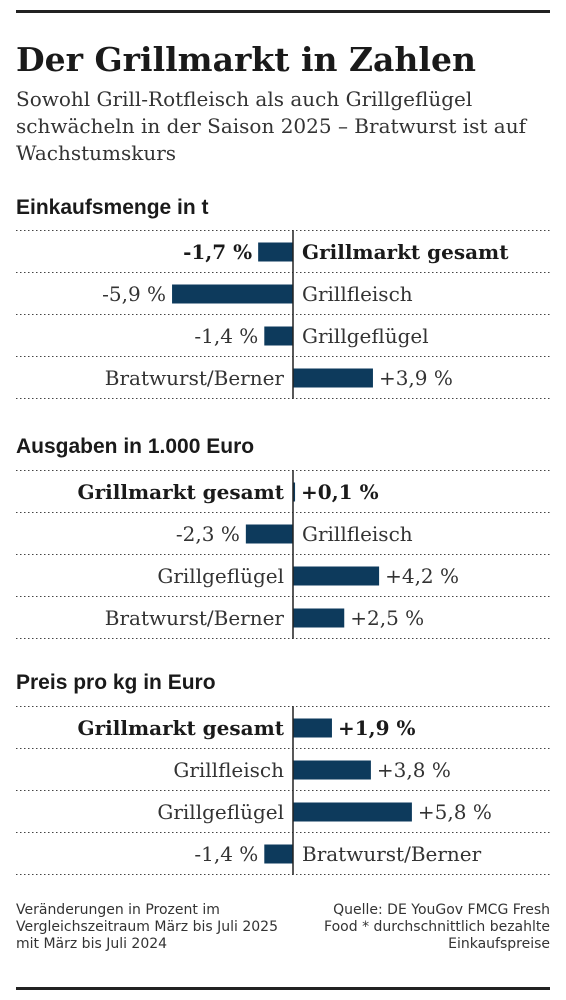 This screenshot has width=566, height=1000. I want to click on value-label: +3,9 %, so click(416, 378).